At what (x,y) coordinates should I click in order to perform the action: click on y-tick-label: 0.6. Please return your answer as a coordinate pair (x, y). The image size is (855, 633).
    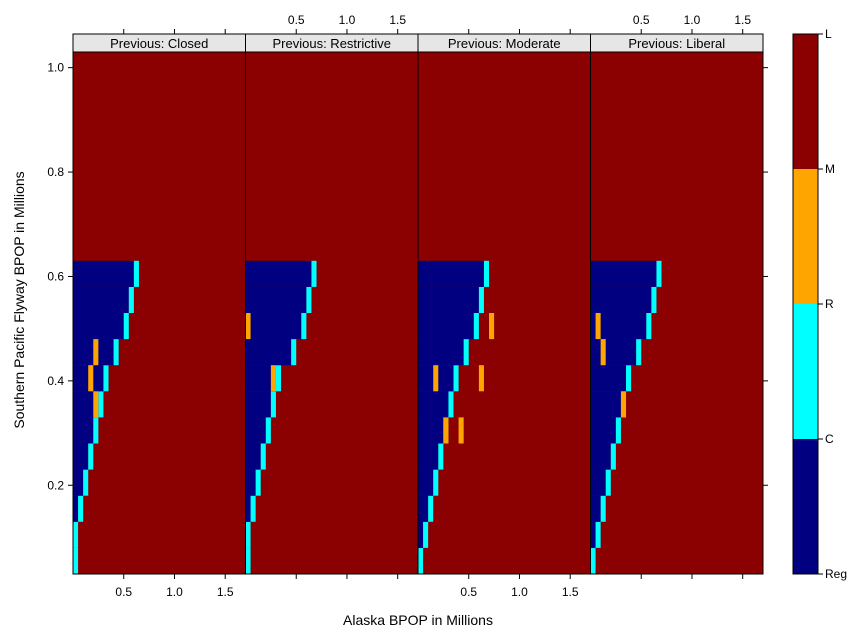
    Looking at the image, I should click on (55, 276).